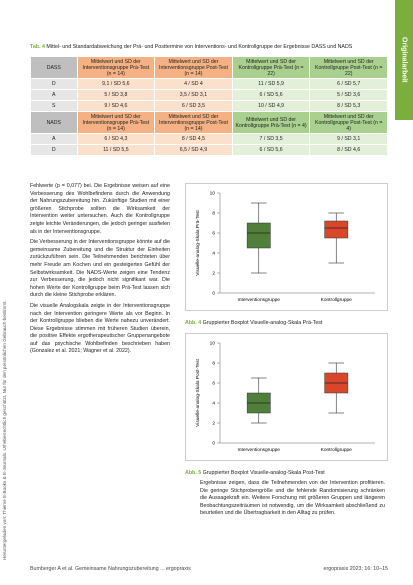 Image resolution: width=413 pixels, height=585 pixels. What do you see at coordinates (348, 139) in the screenshot?
I see `cell: 9 / SD 3,1` at bounding box center [348, 139].